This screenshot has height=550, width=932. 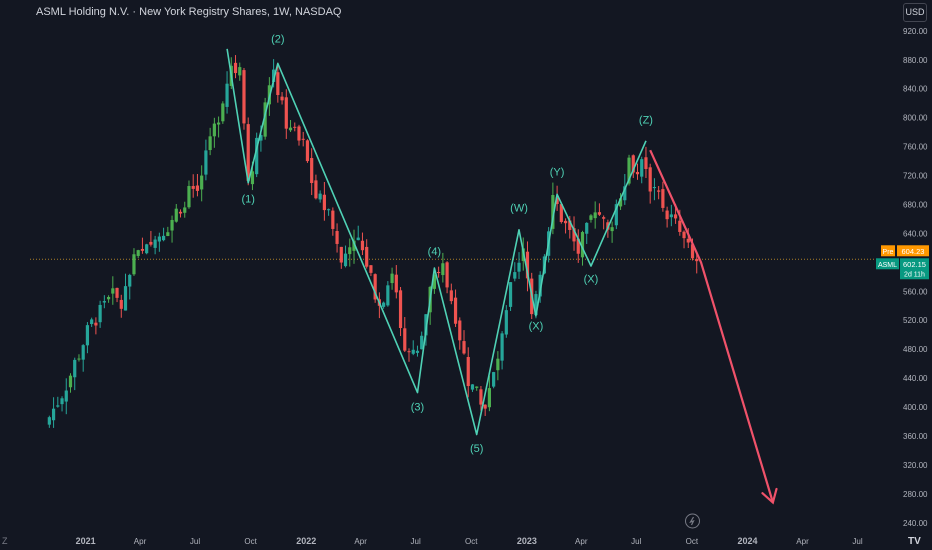 What do you see at coordinates (247, 199) in the screenshot?
I see `wave-label: (1)` at bounding box center [247, 199].